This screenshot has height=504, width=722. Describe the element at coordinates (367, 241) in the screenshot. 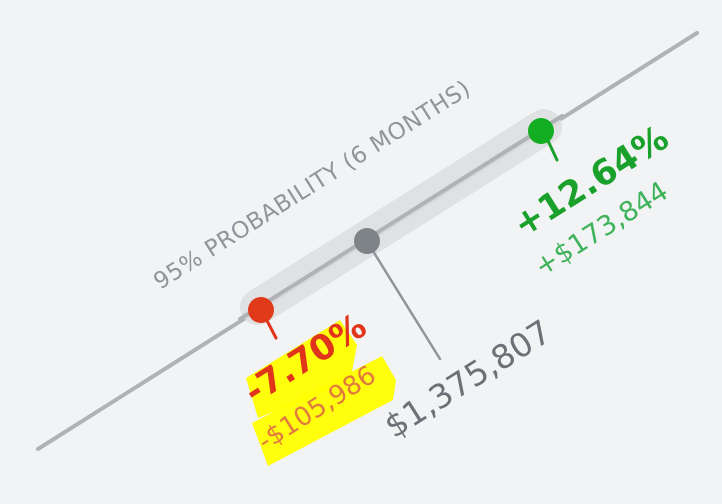

I see `current-marker-dot` at that location.